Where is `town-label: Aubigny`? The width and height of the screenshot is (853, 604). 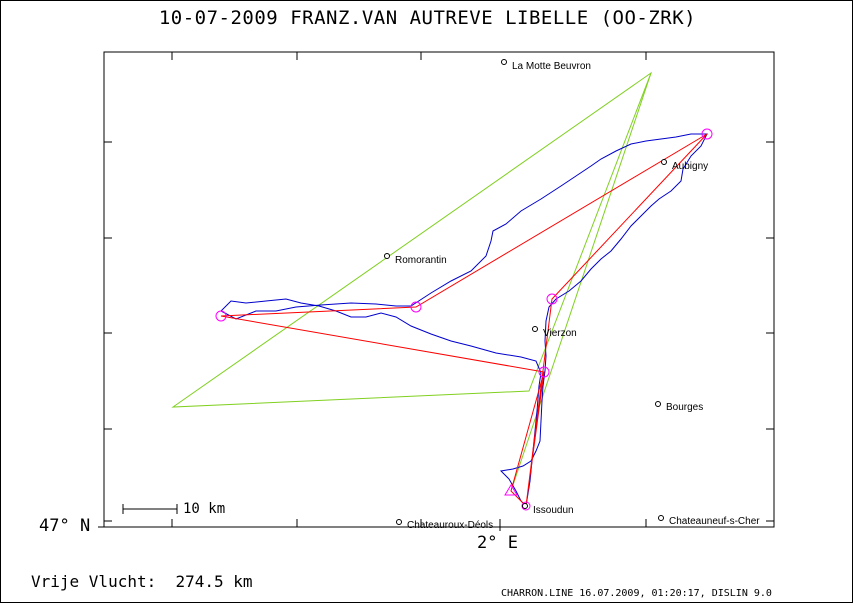
town-label: Aubigny is located at coordinates (690, 166).